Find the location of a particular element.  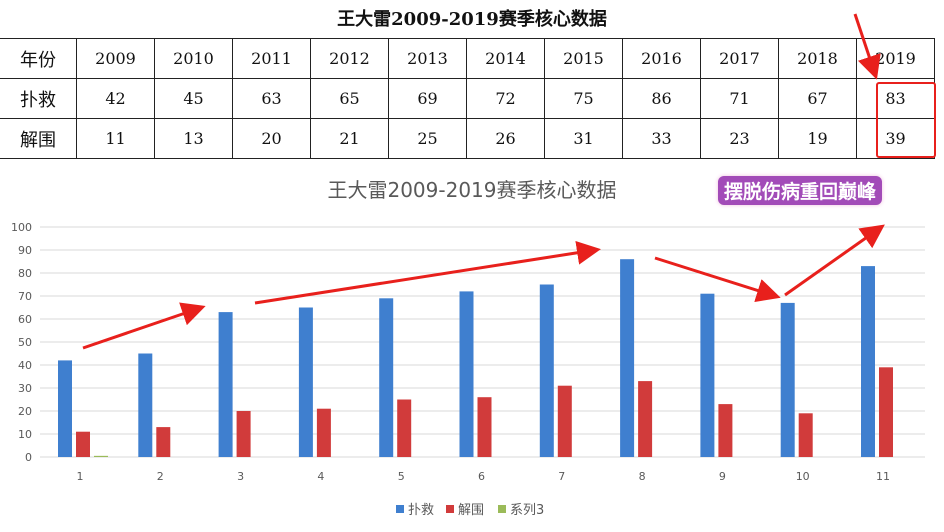

table-cell: 72 is located at coordinates (505, 98).